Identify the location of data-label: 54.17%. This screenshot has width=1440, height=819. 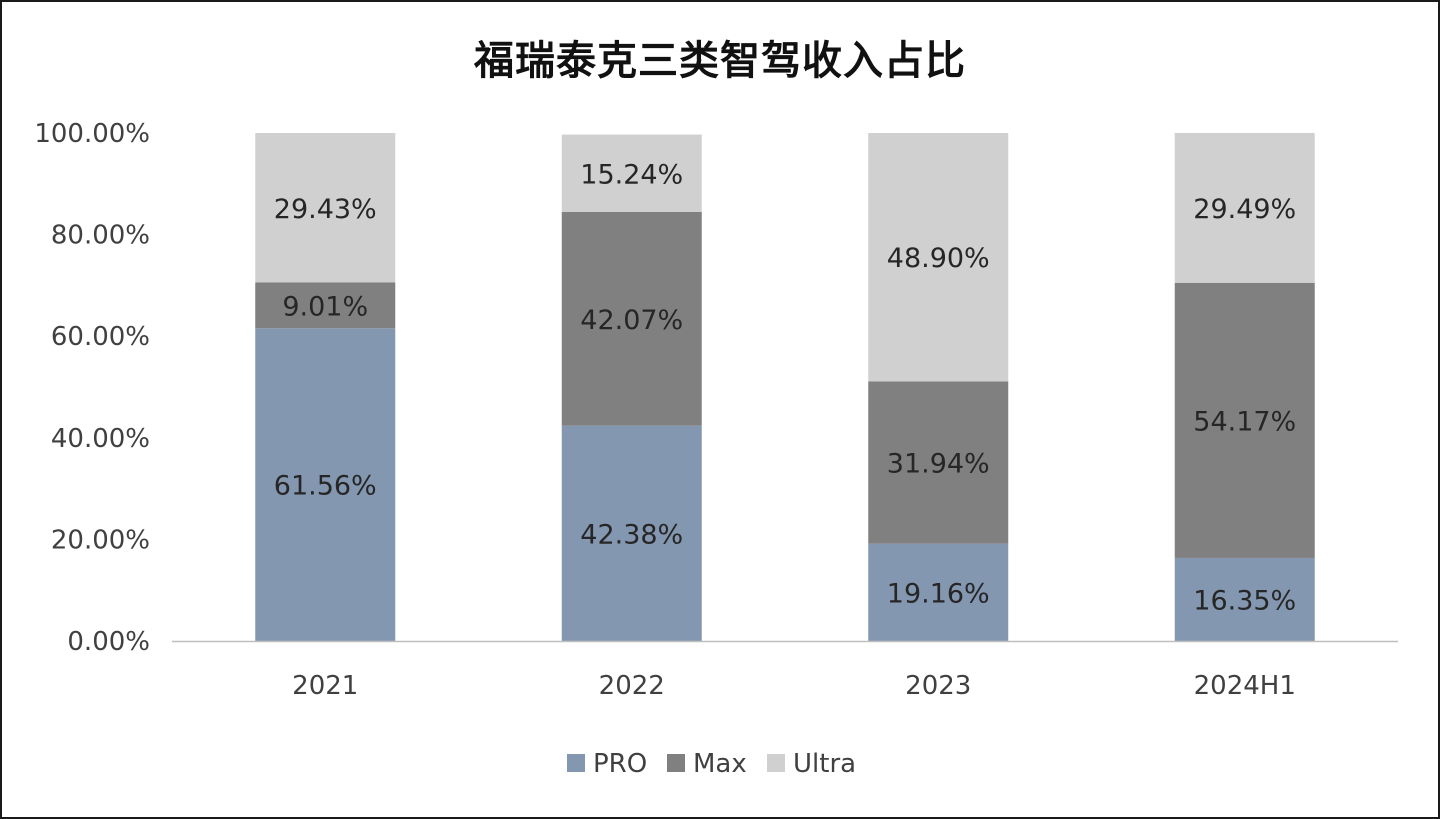
(1244, 421).